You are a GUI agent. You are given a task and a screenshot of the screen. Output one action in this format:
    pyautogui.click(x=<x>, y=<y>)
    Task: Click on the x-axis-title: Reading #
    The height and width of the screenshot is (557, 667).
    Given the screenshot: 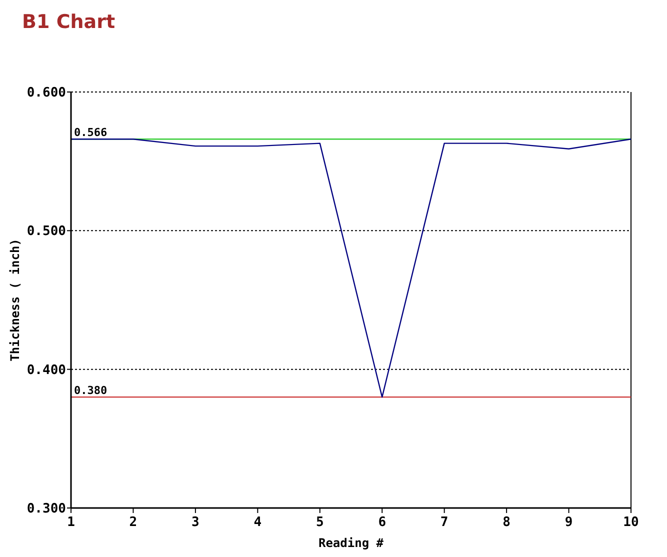 What is the action you would take?
    pyautogui.click(x=351, y=543)
    